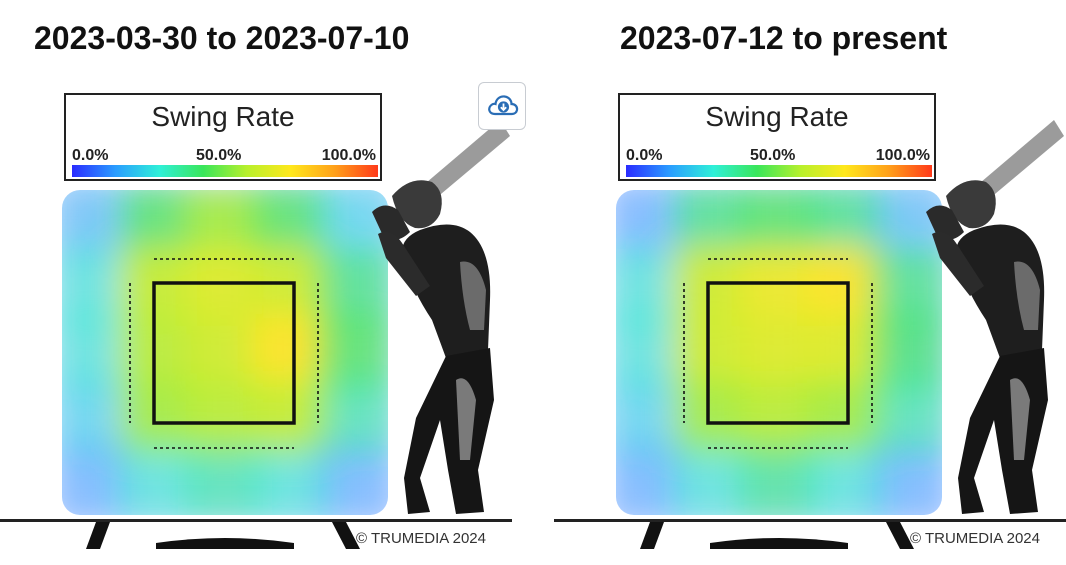 Image resolution: width=1066 pixels, height=565 pixels. Describe the element at coordinates (222, 38) in the screenshot. I see `panel-title: 2023-03-30 to 2023-07-10` at that location.